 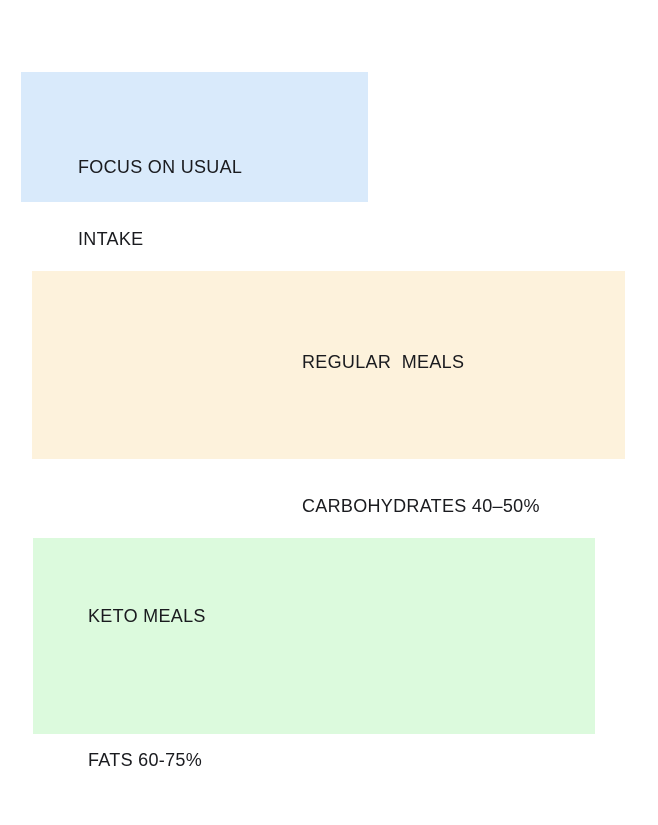 I want to click on regular-meals-spacer, so click(x=458, y=434).